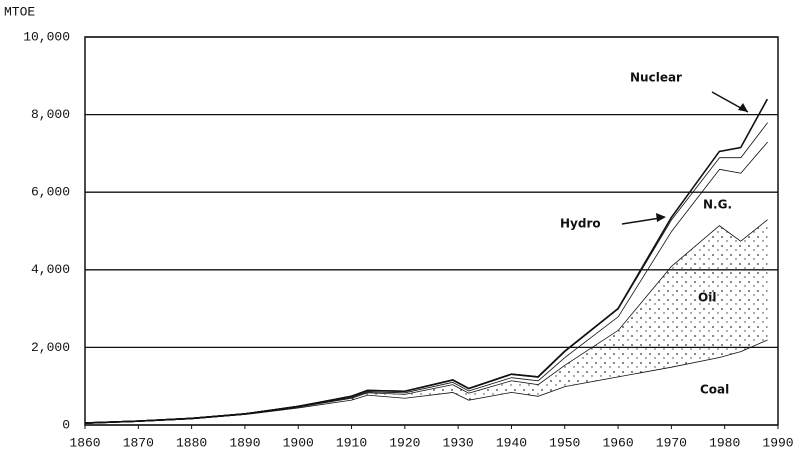 The image size is (801, 460). Describe the element at coordinates (50, 269) in the screenshot. I see `y-tick-label: 4,000` at that location.